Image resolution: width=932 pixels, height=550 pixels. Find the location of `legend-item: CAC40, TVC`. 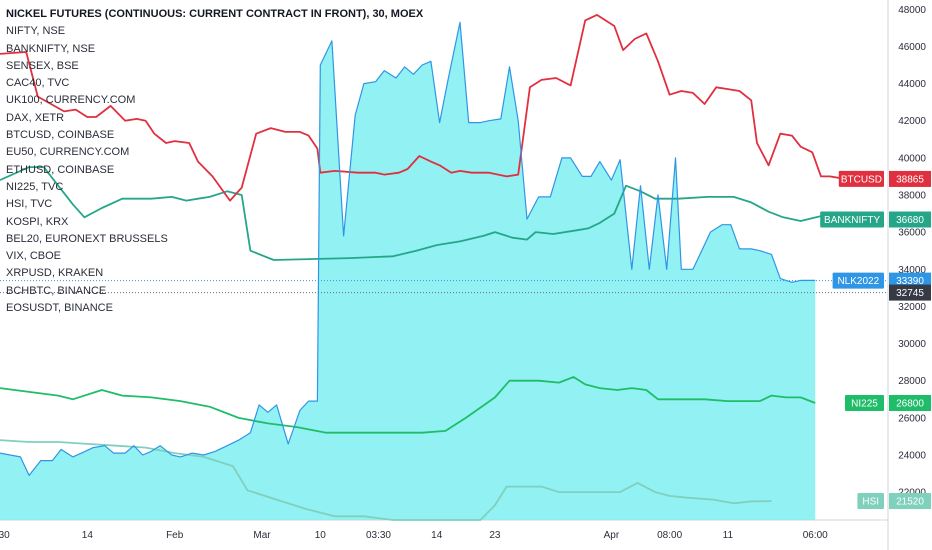

legend-item: CAC40, TVC is located at coordinates (38, 83).